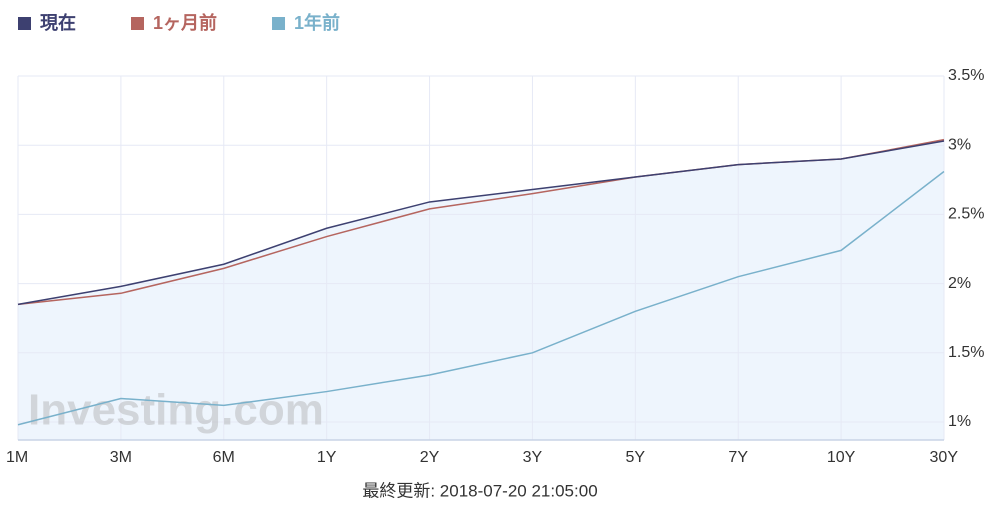  I want to click on x-tick-label: 1M, so click(17, 457).